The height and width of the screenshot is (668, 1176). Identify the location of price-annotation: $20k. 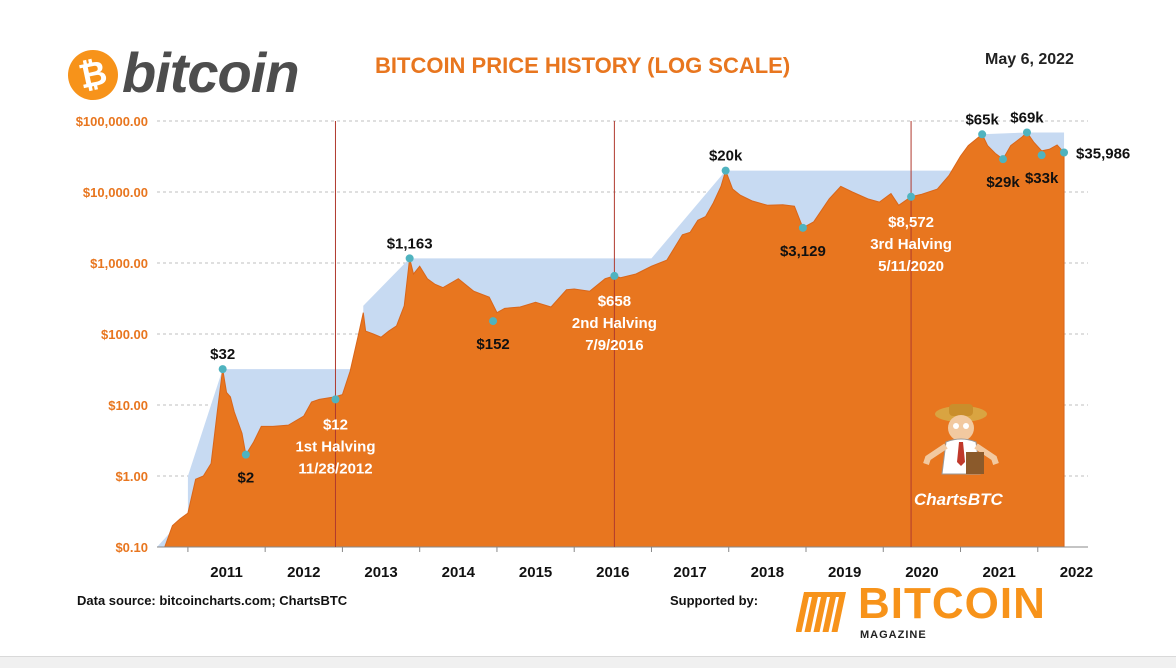
(726, 156).